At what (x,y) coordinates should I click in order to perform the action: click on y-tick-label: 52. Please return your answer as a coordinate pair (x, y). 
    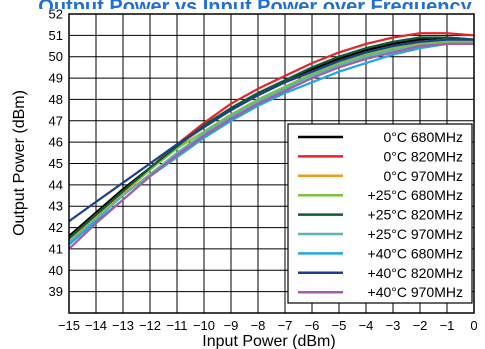
    Looking at the image, I should click on (56, 14).